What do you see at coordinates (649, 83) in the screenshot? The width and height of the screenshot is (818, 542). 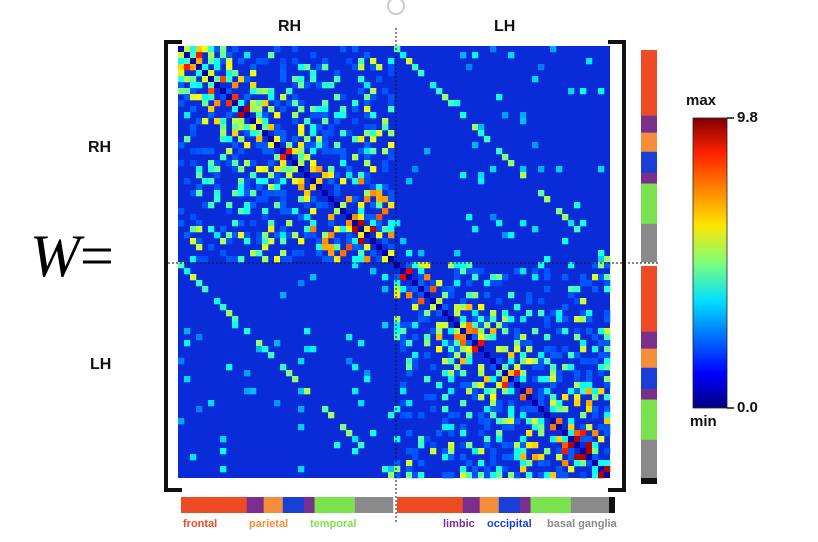 I see `region-segment-frontal` at bounding box center [649, 83].